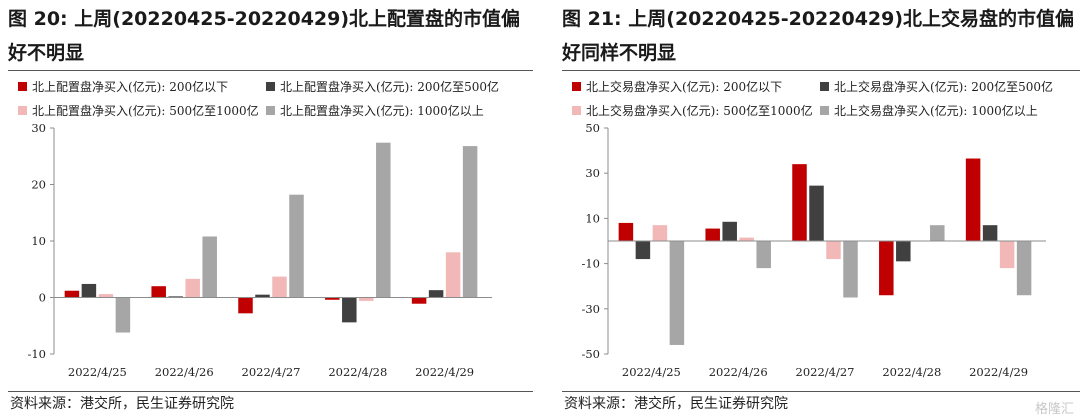 This screenshot has height=420, width=1080. Describe the element at coordinates (699, 110) in the screenshot. I see `legend-label: 北上交易盘净买入(亿元): 500亿至1000亿` at that location.